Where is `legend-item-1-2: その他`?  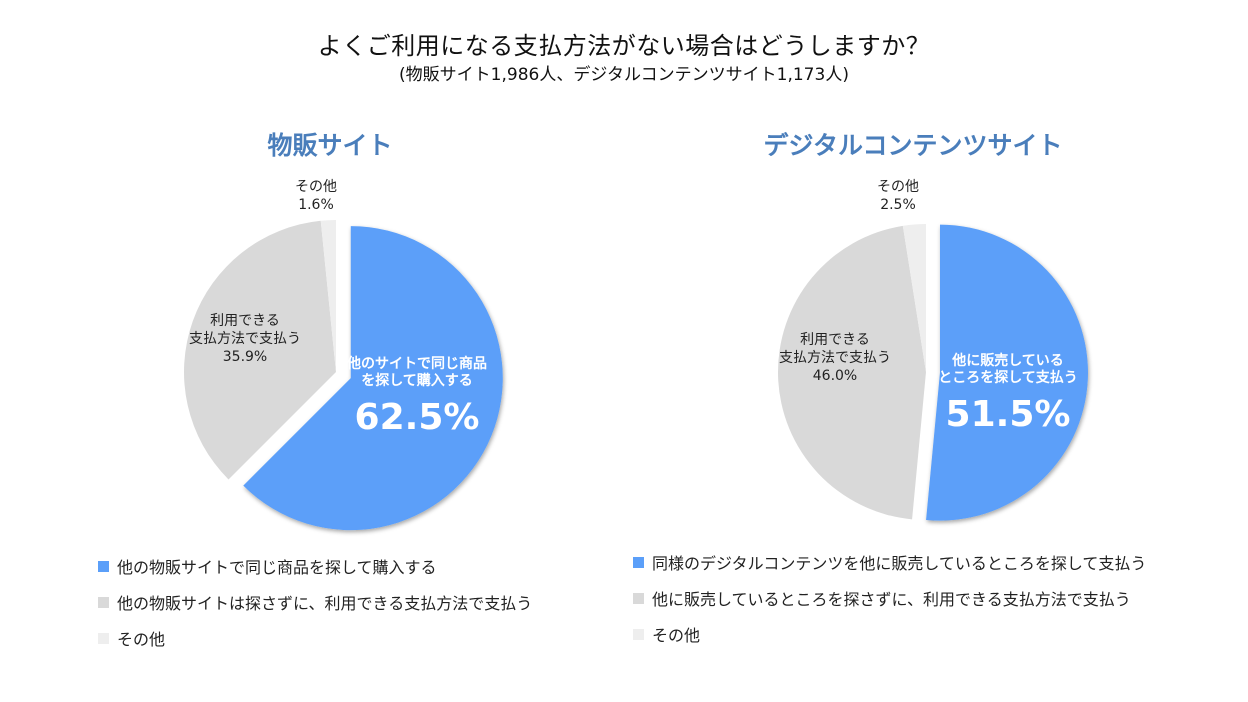 legend-item-1-2: その他 is located at coordinates (667, 634).